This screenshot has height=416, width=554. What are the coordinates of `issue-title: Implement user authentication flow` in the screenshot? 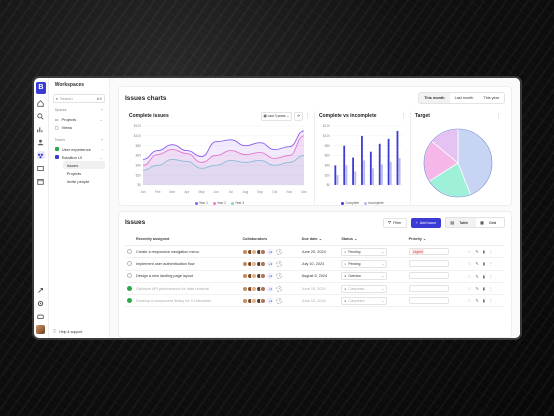 It's located at (187, 264).